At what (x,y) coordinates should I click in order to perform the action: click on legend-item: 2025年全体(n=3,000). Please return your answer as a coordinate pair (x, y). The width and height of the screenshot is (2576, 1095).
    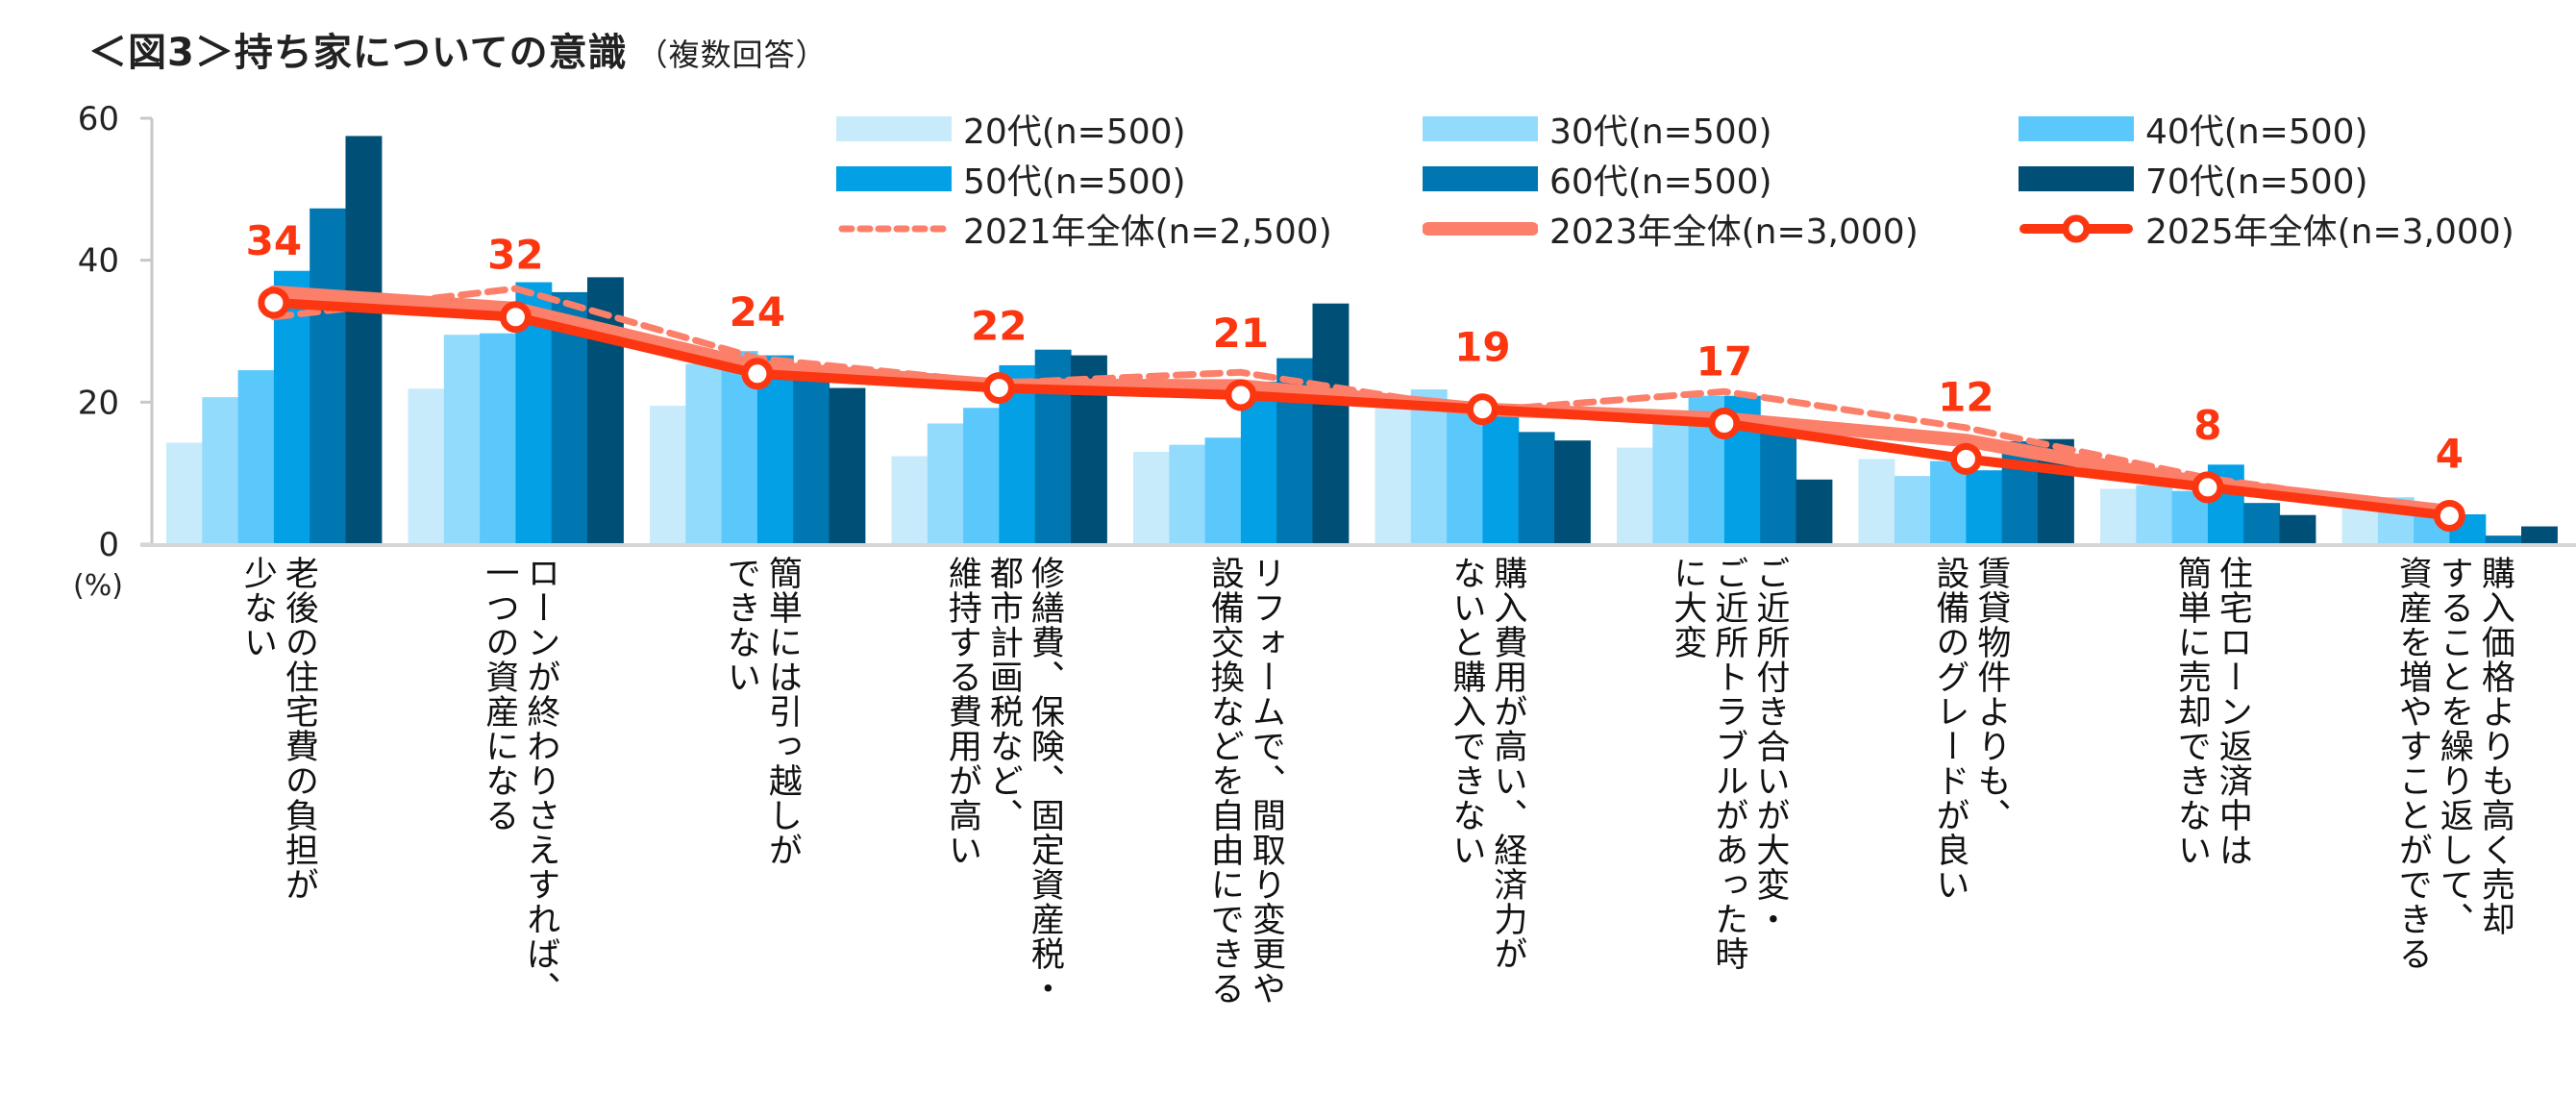
    Looking at the image, I should click on (2266, 229).